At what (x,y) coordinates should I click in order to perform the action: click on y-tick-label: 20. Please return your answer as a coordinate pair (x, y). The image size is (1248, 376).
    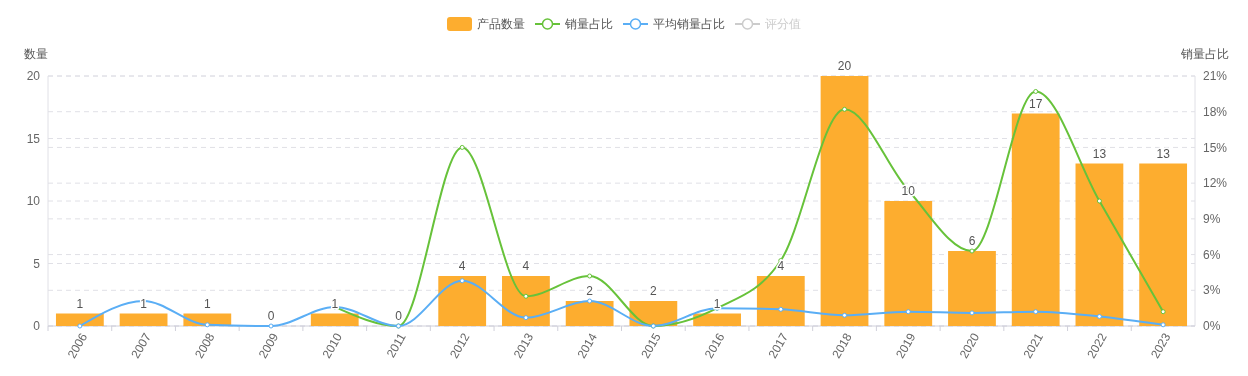
    Looking at the image, I should click on (33, 76).